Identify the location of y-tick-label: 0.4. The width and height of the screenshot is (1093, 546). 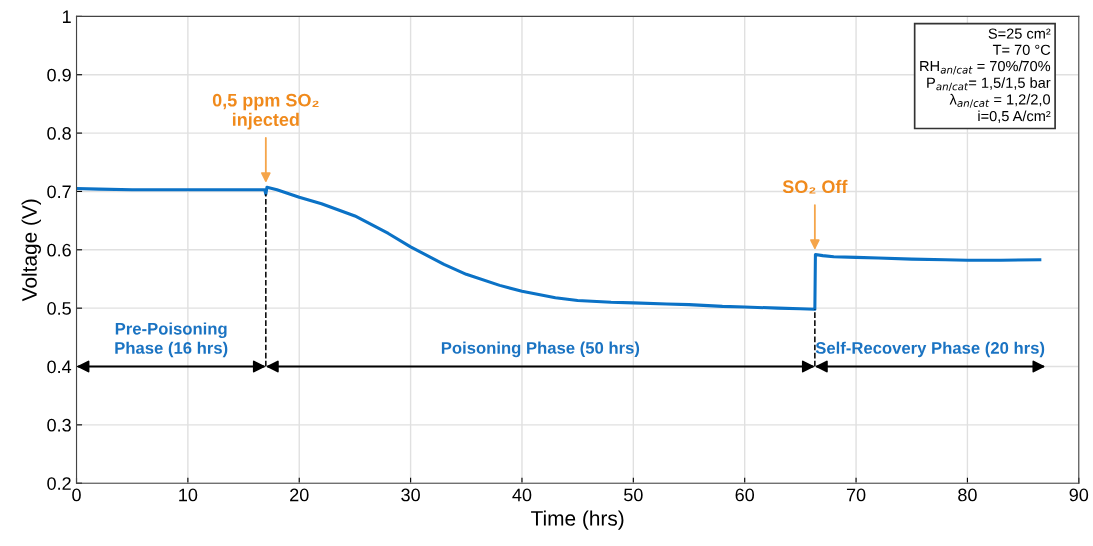
(59, 367).